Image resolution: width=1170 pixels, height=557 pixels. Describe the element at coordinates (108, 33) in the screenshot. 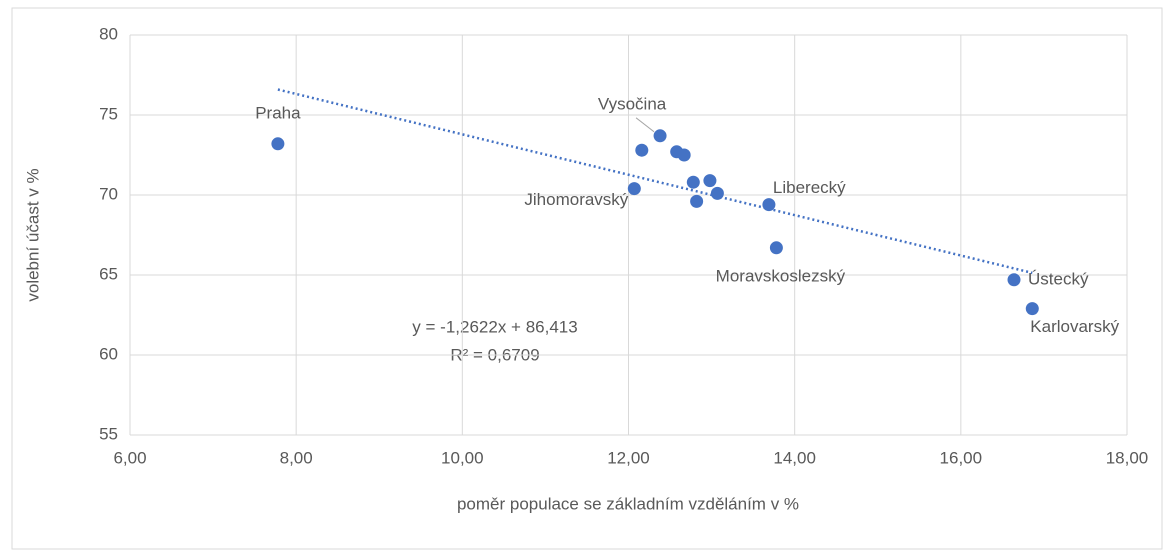

I see `y-tick-label: 80` at that location.